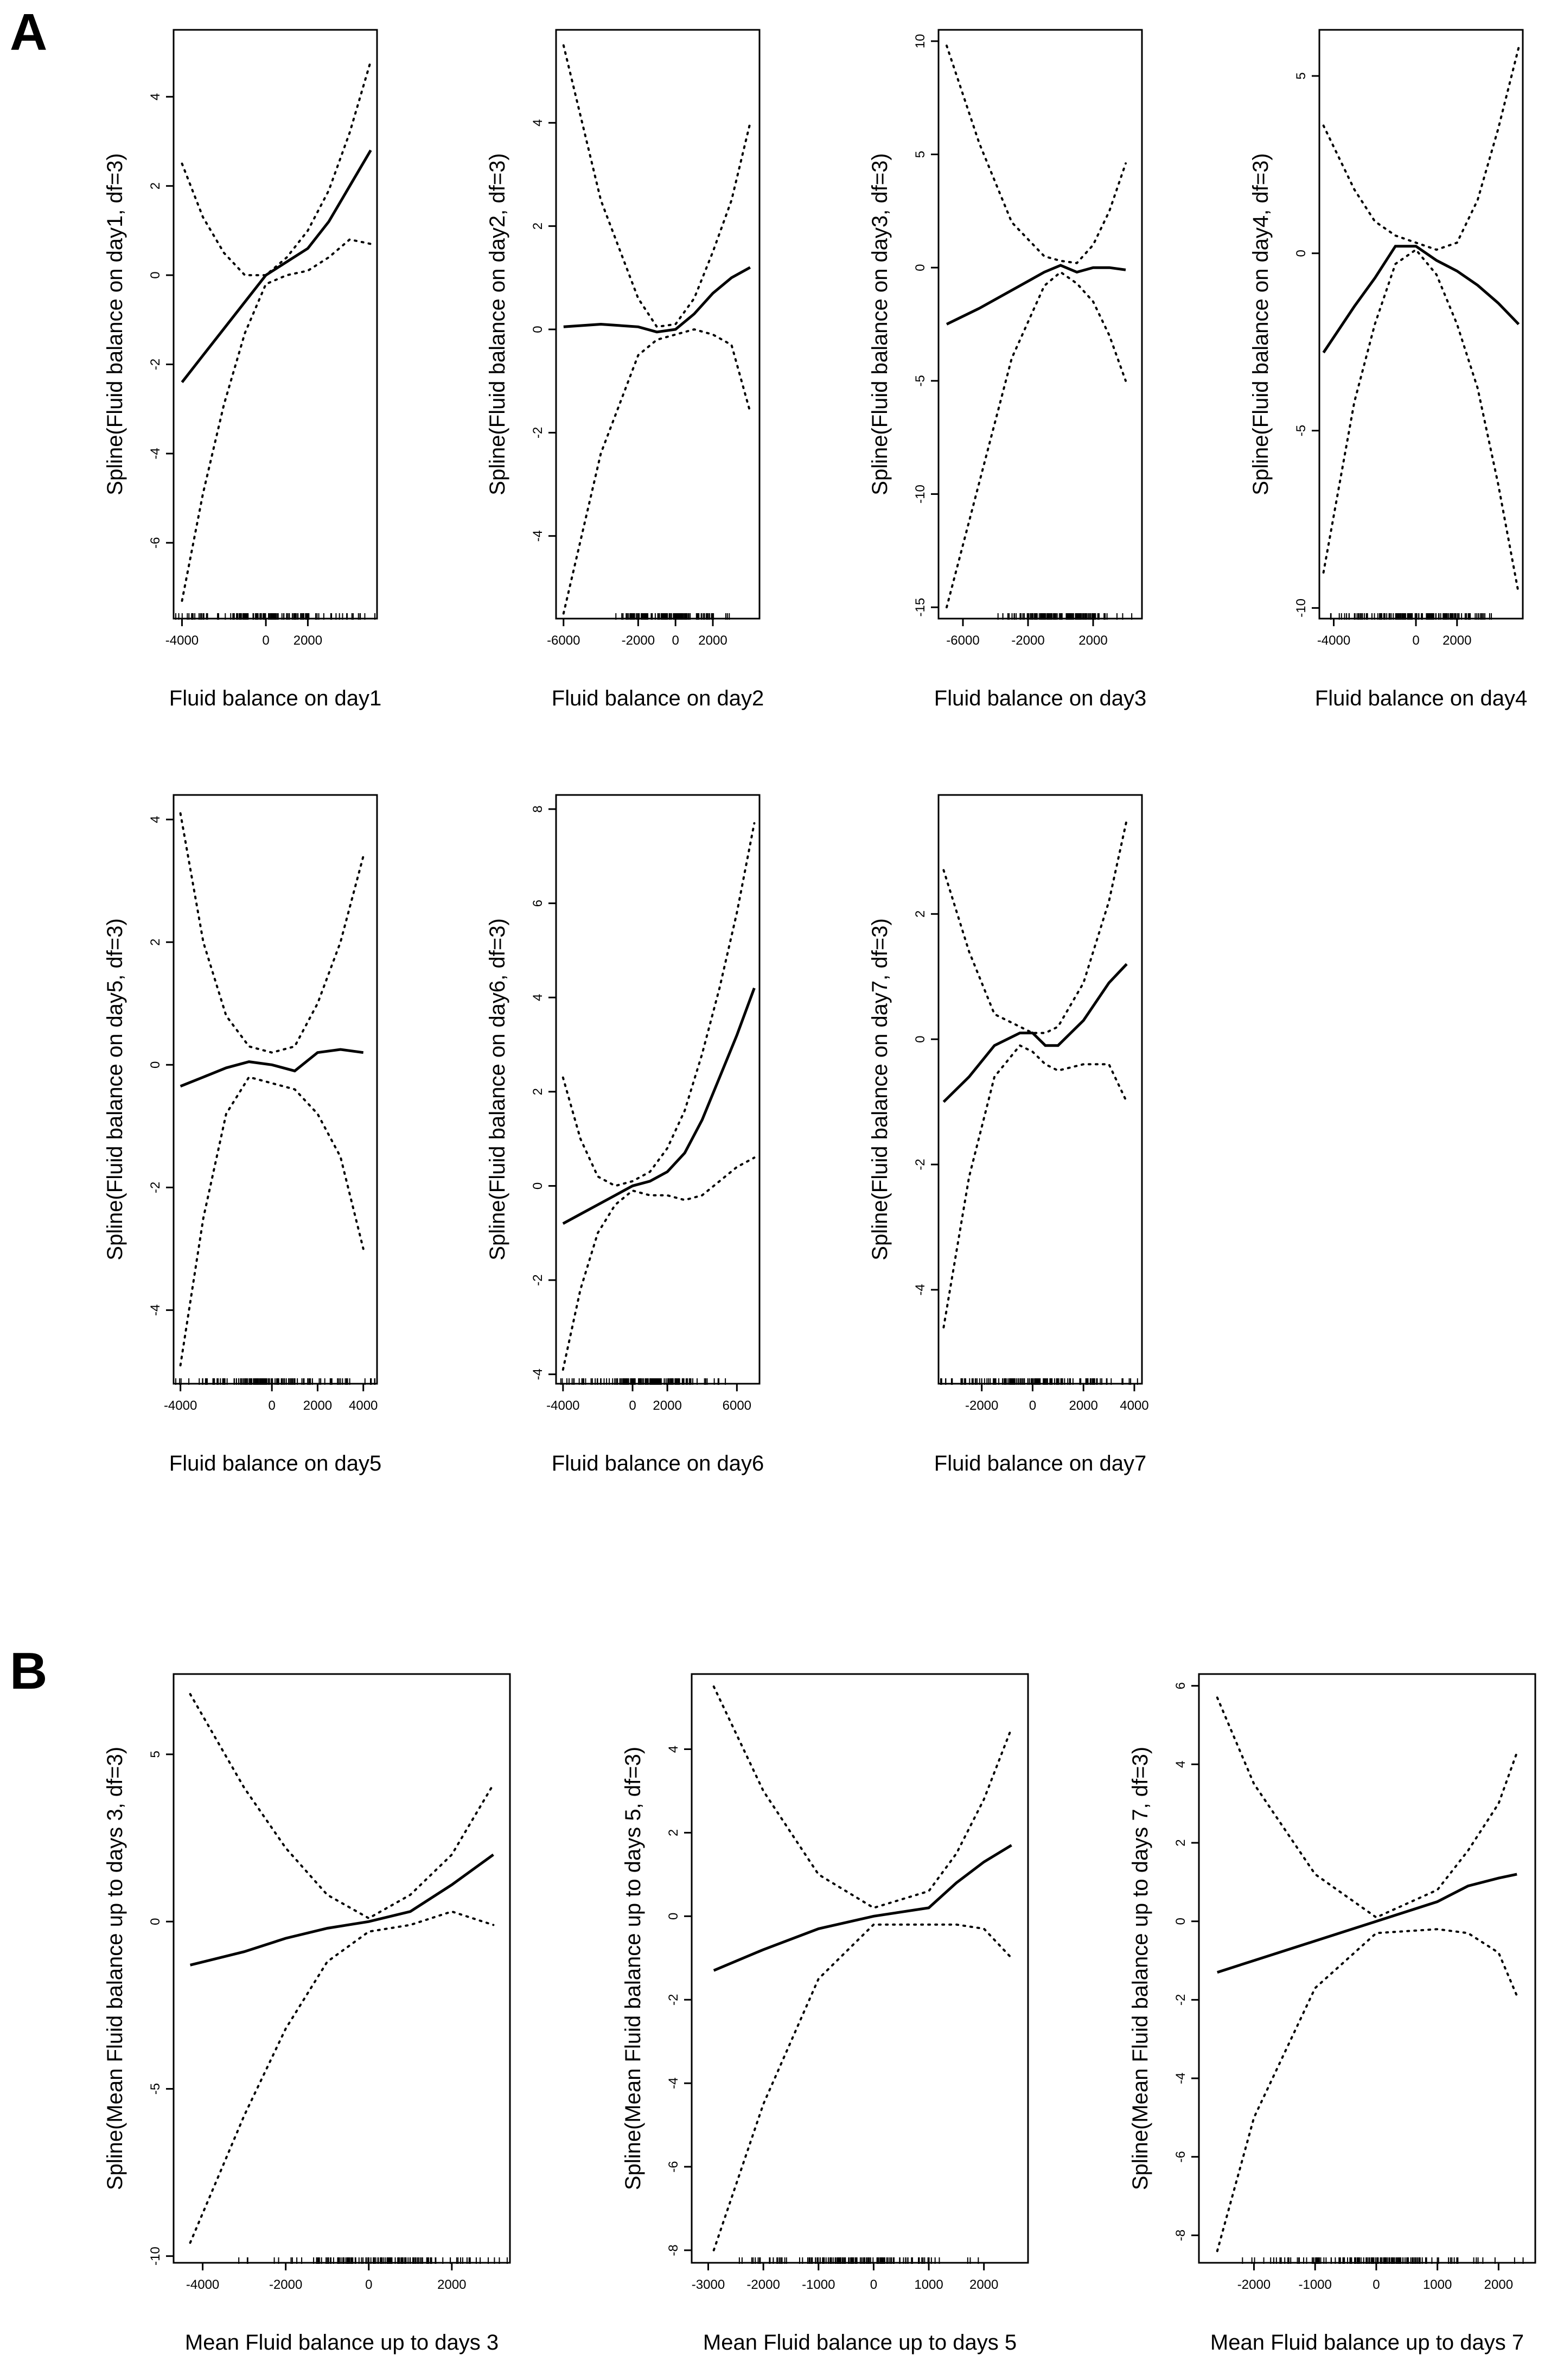 The height and width of the screenshot is (2380, 1551). I want to click on y-tick-label: 5, so click(920, 154).